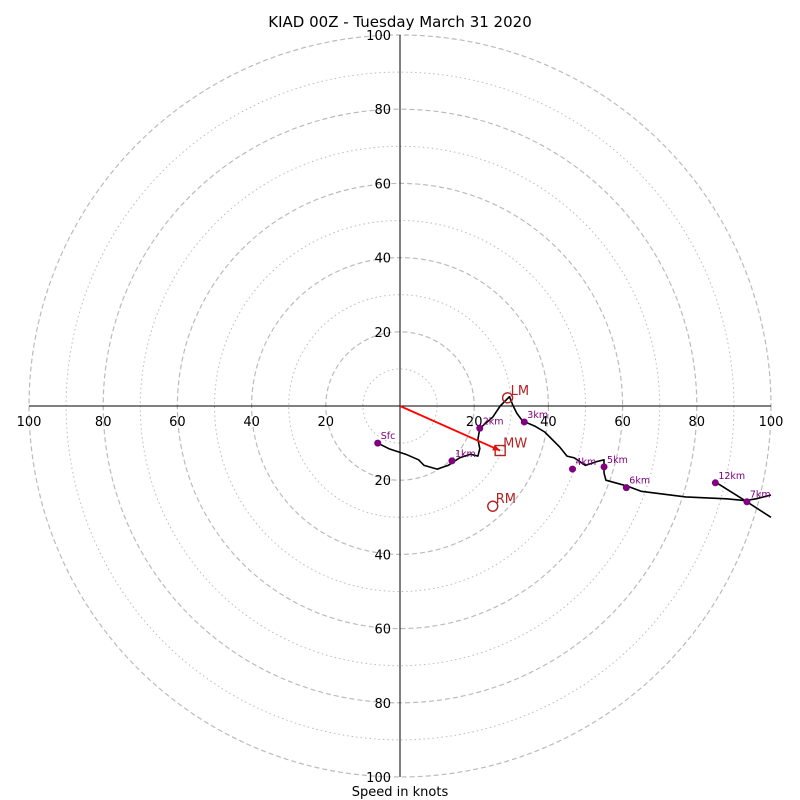  I want to click on x-tick-pos-80: 80, so click(697, 422).